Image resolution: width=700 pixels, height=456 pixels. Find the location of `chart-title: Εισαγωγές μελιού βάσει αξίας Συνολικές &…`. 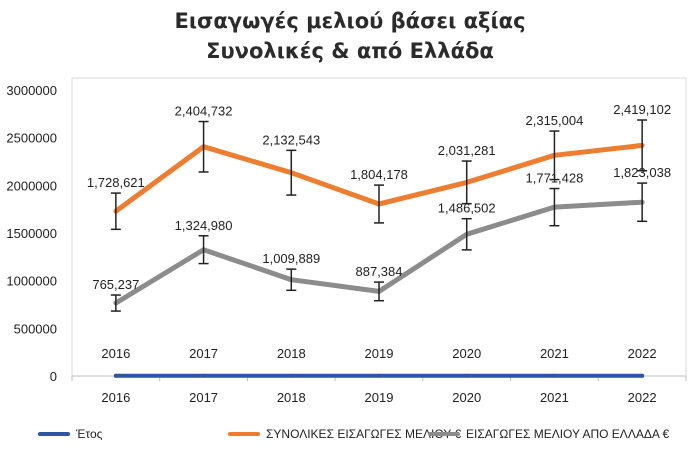

chart-title: Εισαγωγές μελιού βάσει αξίας Συνολικές &… is located at coordinates (350, 36).